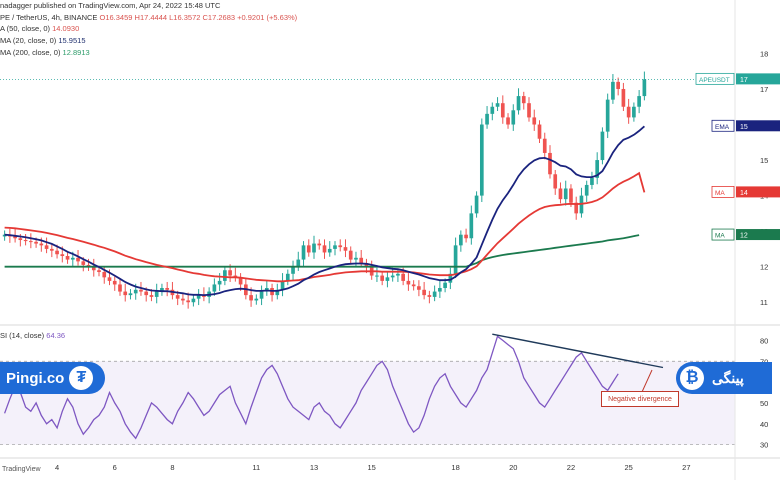 Image resolution: width=780 pixels, height=480 pixels. I want to click on rsi-tick-label: 70, so click(764, 361).